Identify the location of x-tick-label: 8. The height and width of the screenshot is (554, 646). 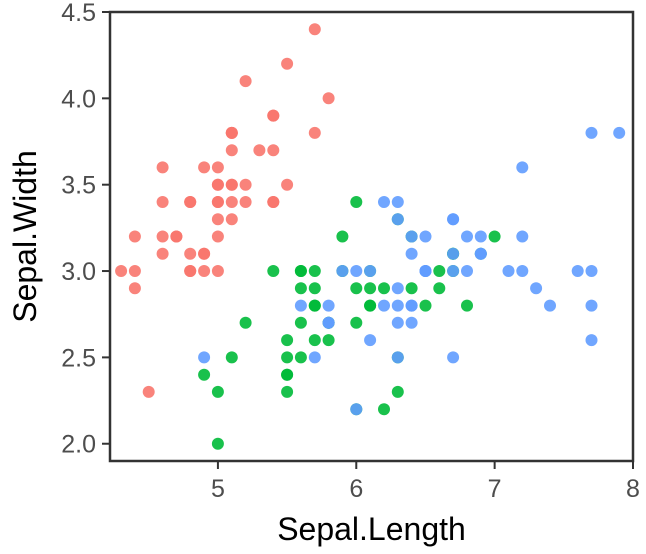
(633, 489).